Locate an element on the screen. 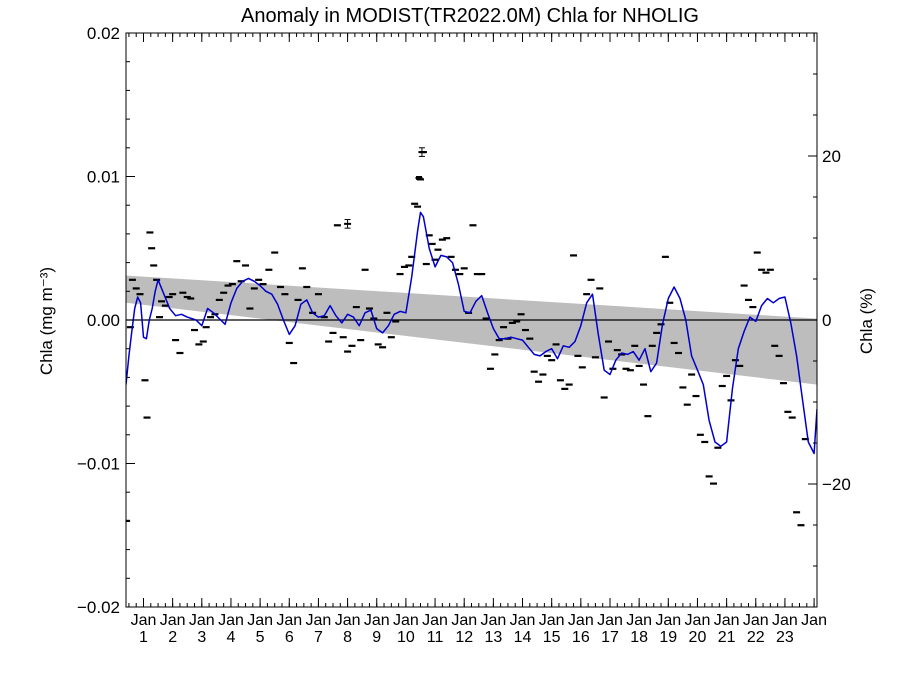  x-tick-label-year: 15 is located at coordinates (552, 637).